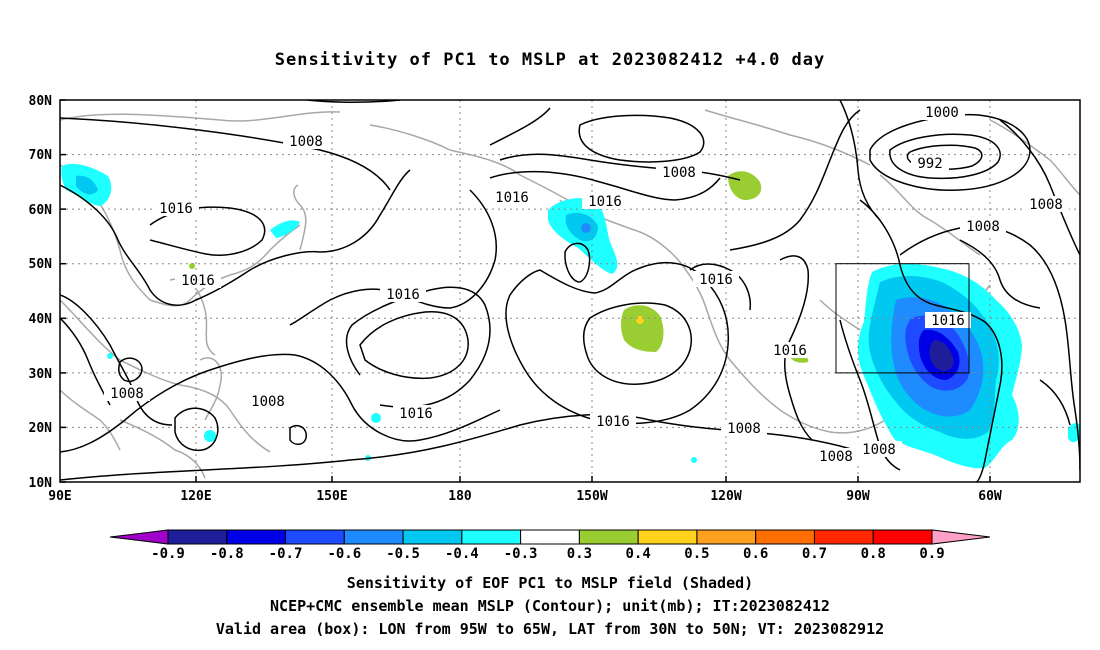 This screenshot has width=1100, height=650. I want to click on colorbar-label: 0.3, so click(579, 554).